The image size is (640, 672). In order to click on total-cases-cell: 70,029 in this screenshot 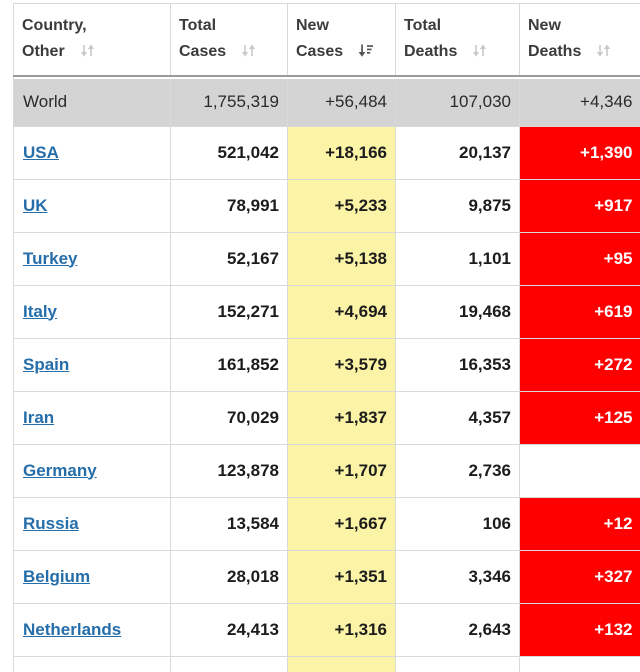, I will do `click(229, 418)`.